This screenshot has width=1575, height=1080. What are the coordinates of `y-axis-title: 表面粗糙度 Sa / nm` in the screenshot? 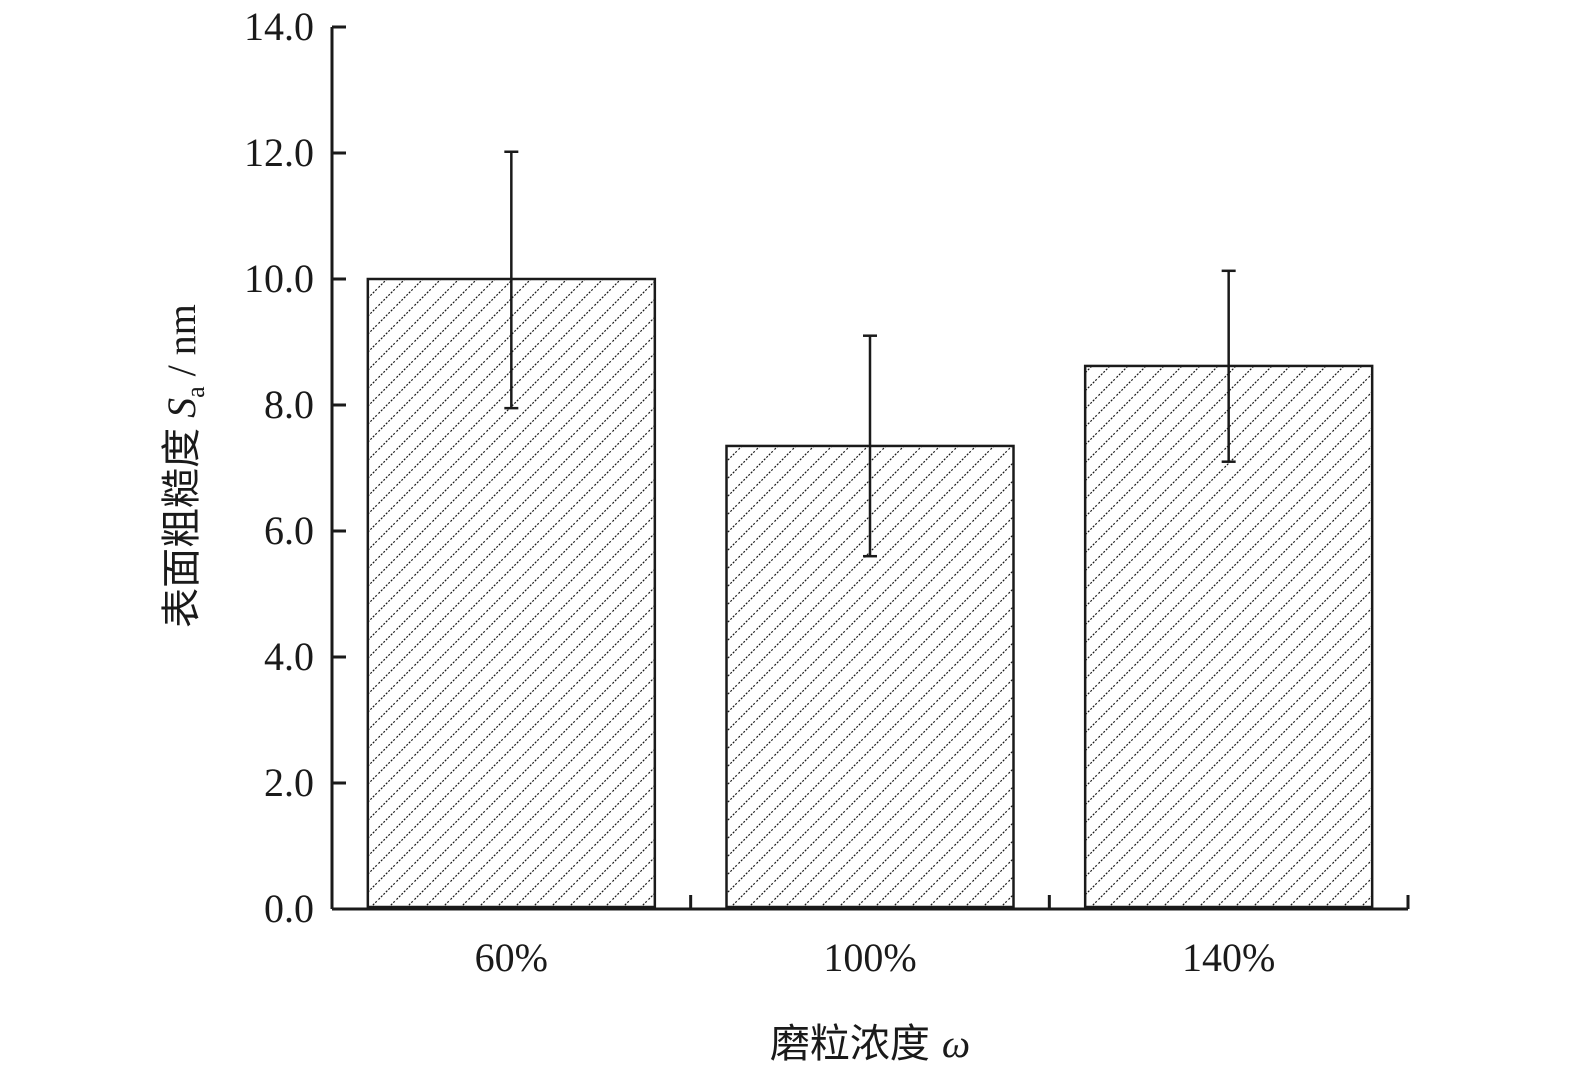 It's located at (184, 466).